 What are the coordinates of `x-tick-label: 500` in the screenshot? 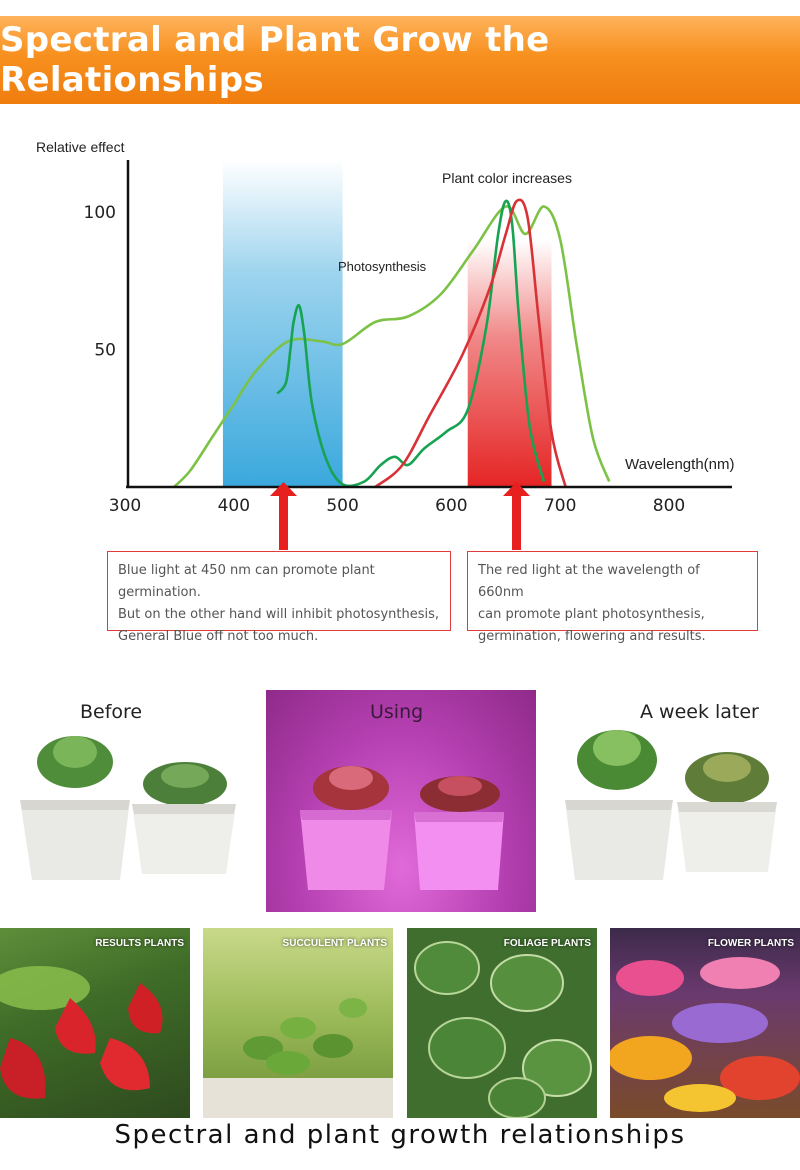 It's located at (342, 506).